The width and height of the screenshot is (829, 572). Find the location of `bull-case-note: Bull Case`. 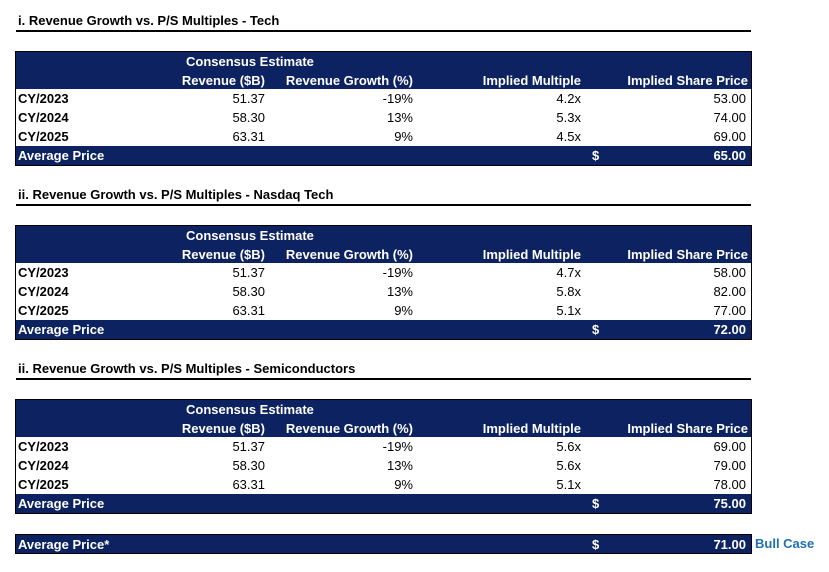

bull-case-note: Bull Case is located at coordinates (785, 543).